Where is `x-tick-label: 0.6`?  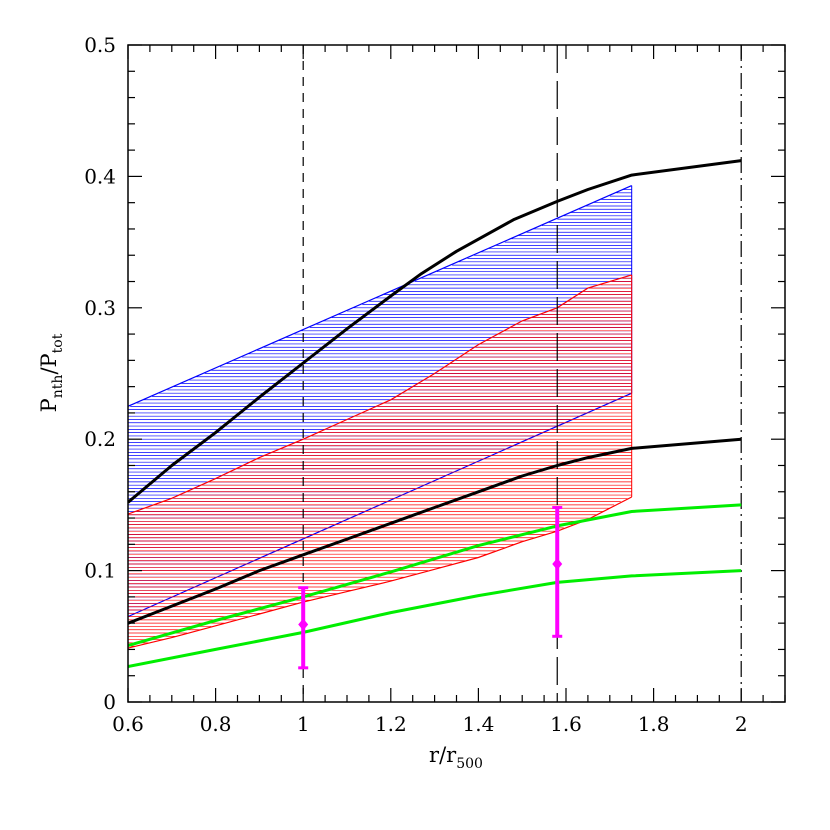 x-tick-label: 0.6 is located at coordinates (128, 724).